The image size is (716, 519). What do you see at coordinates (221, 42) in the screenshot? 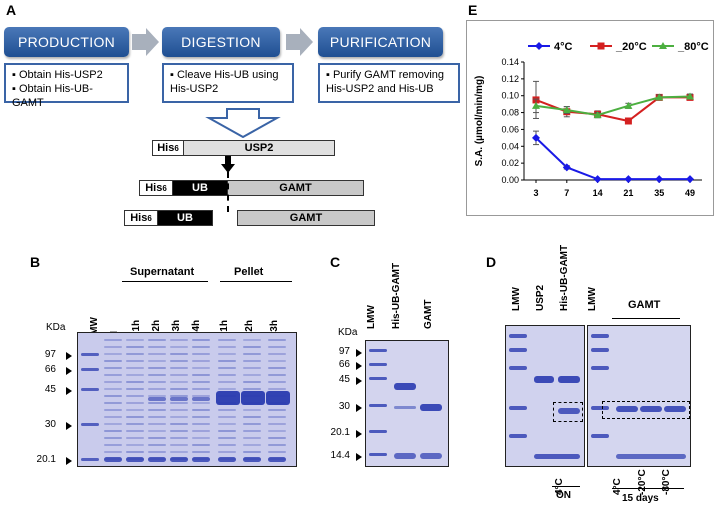
I see `step-digestion-header: DIGESTION` at bounding box center [221, 42].